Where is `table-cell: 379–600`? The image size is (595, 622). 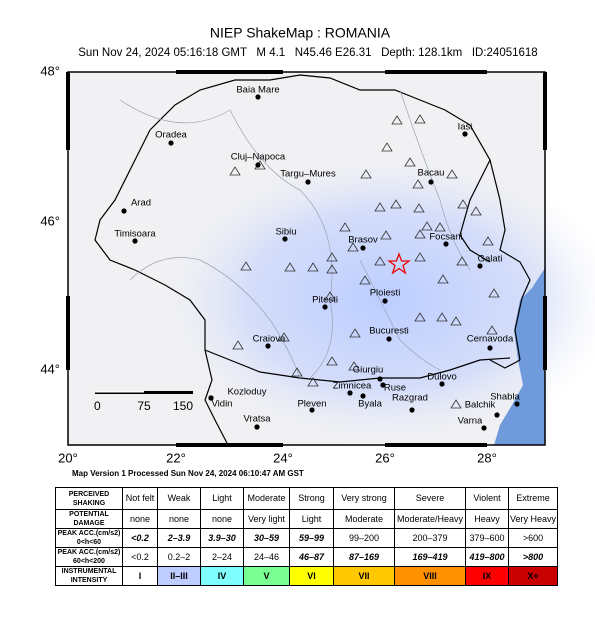 table-cell: 379–600 is located at coordinates (487, 538).